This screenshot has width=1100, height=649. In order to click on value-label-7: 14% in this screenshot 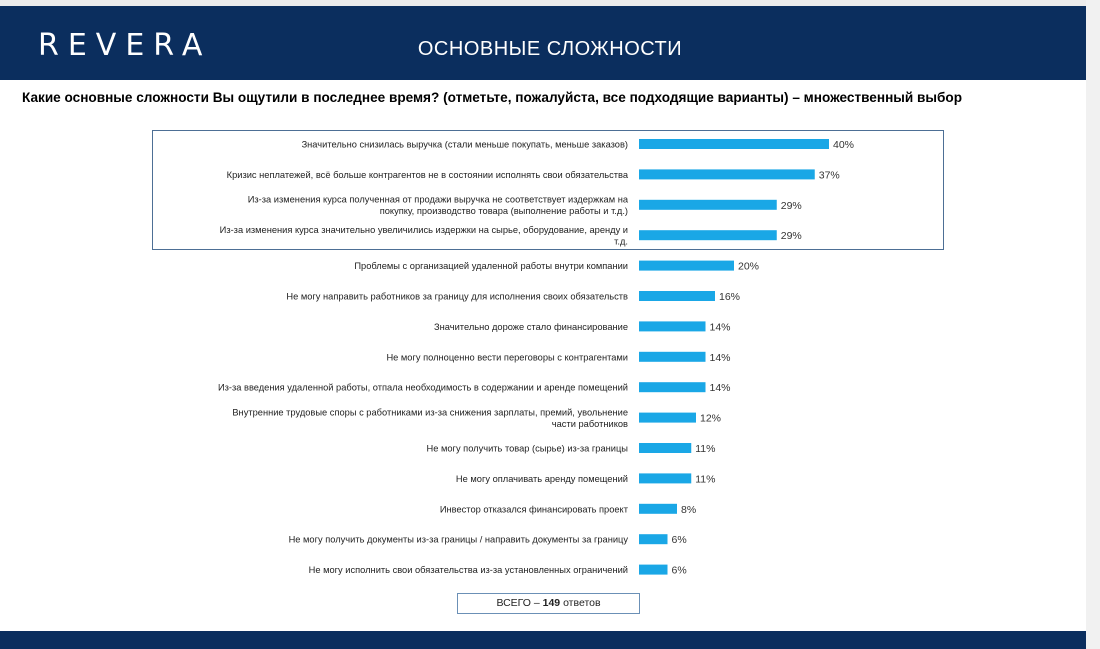, I will do `click(720, 327)`.